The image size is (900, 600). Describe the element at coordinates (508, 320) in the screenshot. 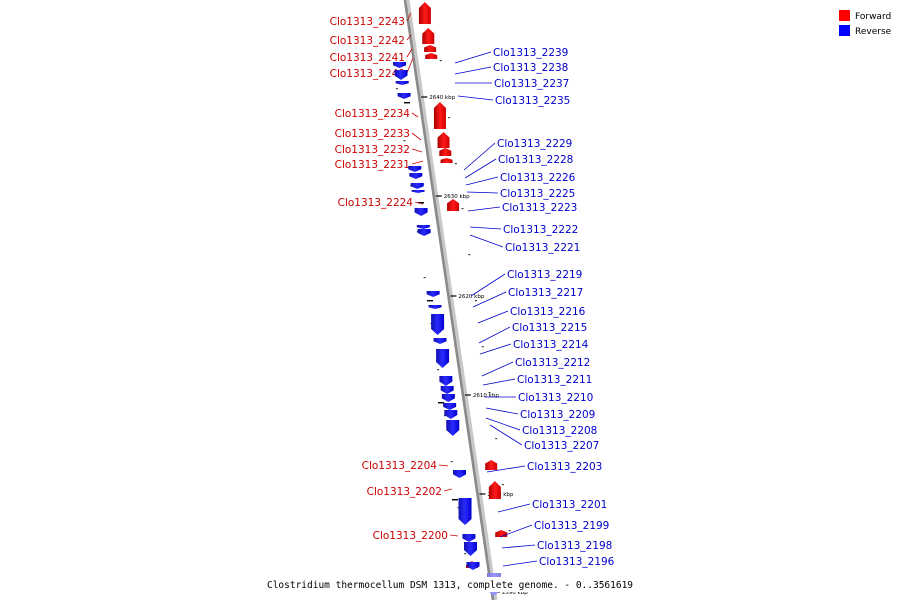

I see `gene-reverse: Clo1313_2216` at that location.